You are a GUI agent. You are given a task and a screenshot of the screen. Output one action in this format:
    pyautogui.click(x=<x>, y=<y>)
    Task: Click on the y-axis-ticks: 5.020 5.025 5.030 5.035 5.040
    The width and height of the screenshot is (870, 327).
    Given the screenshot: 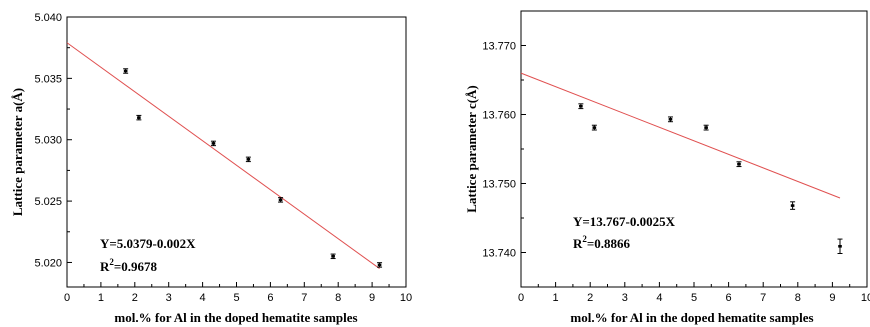 What is the action you would take?
    pyautogui.click(x=53, y=140)
    